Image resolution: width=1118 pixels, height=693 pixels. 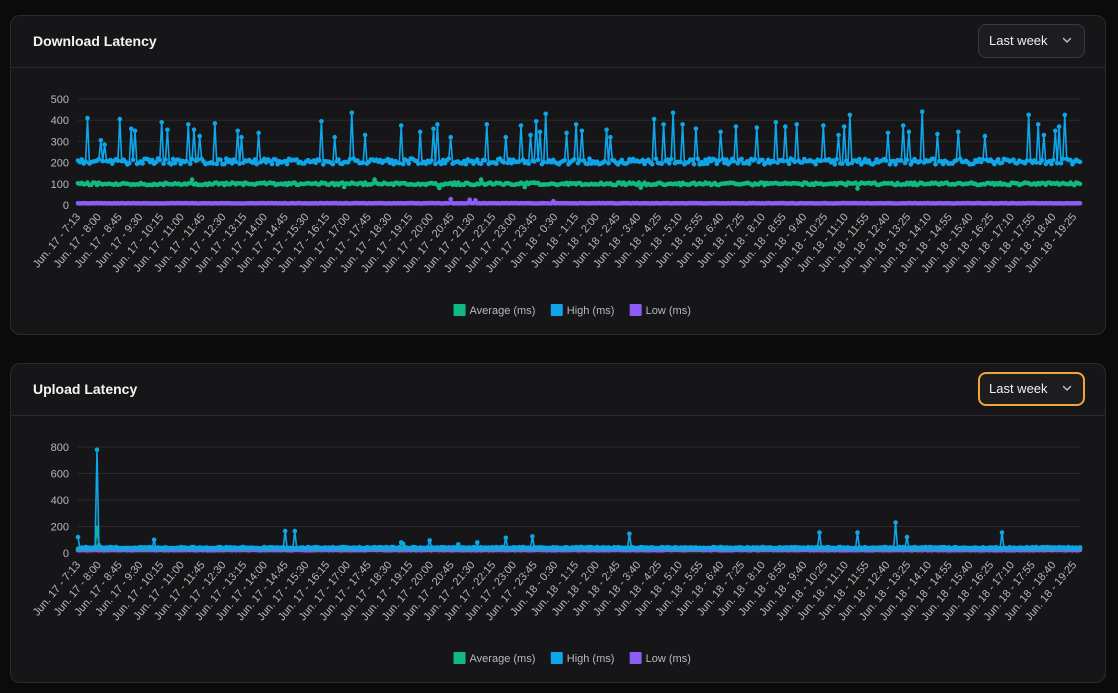 What do you see at coordinates (1031, 41) in the screenshot?
I see `time-range-select: Last week` at bounding box center [1031, 41].